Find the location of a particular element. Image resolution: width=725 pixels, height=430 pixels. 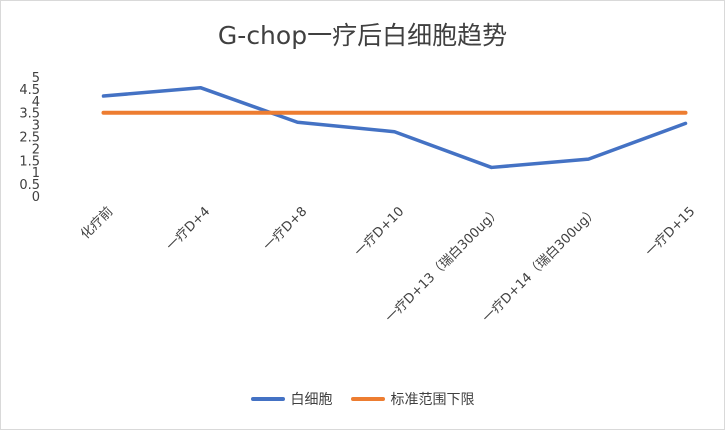

x-category-label: 一疗D+4 is located at coordinates (189, 229).